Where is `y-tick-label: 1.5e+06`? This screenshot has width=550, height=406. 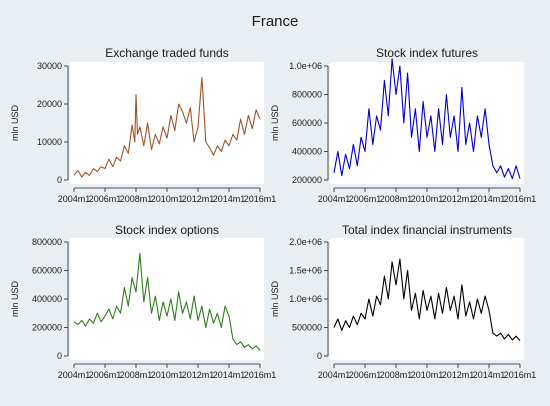 y-tick-label: 1.5e+06 is located at coordinates (305, 271).